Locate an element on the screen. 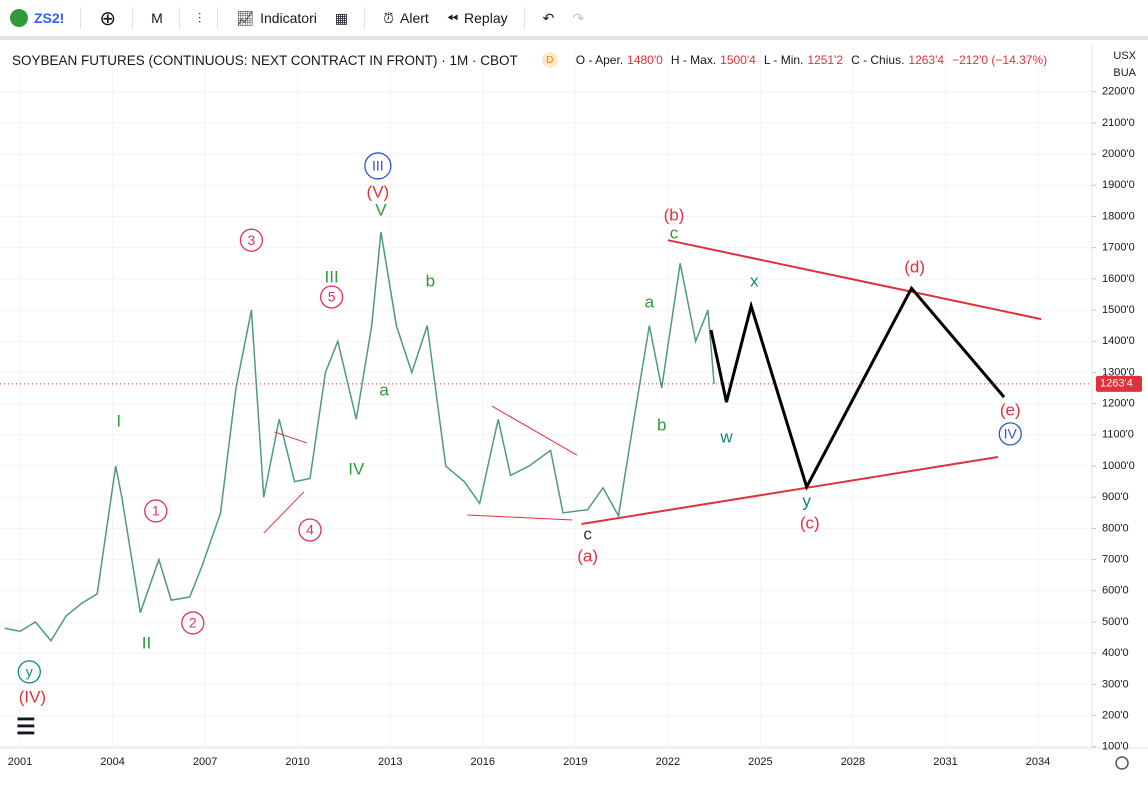 This screenshot has width=1148, height=787. indicators-icon: 📈︎ is located at coordinates (245, 17).